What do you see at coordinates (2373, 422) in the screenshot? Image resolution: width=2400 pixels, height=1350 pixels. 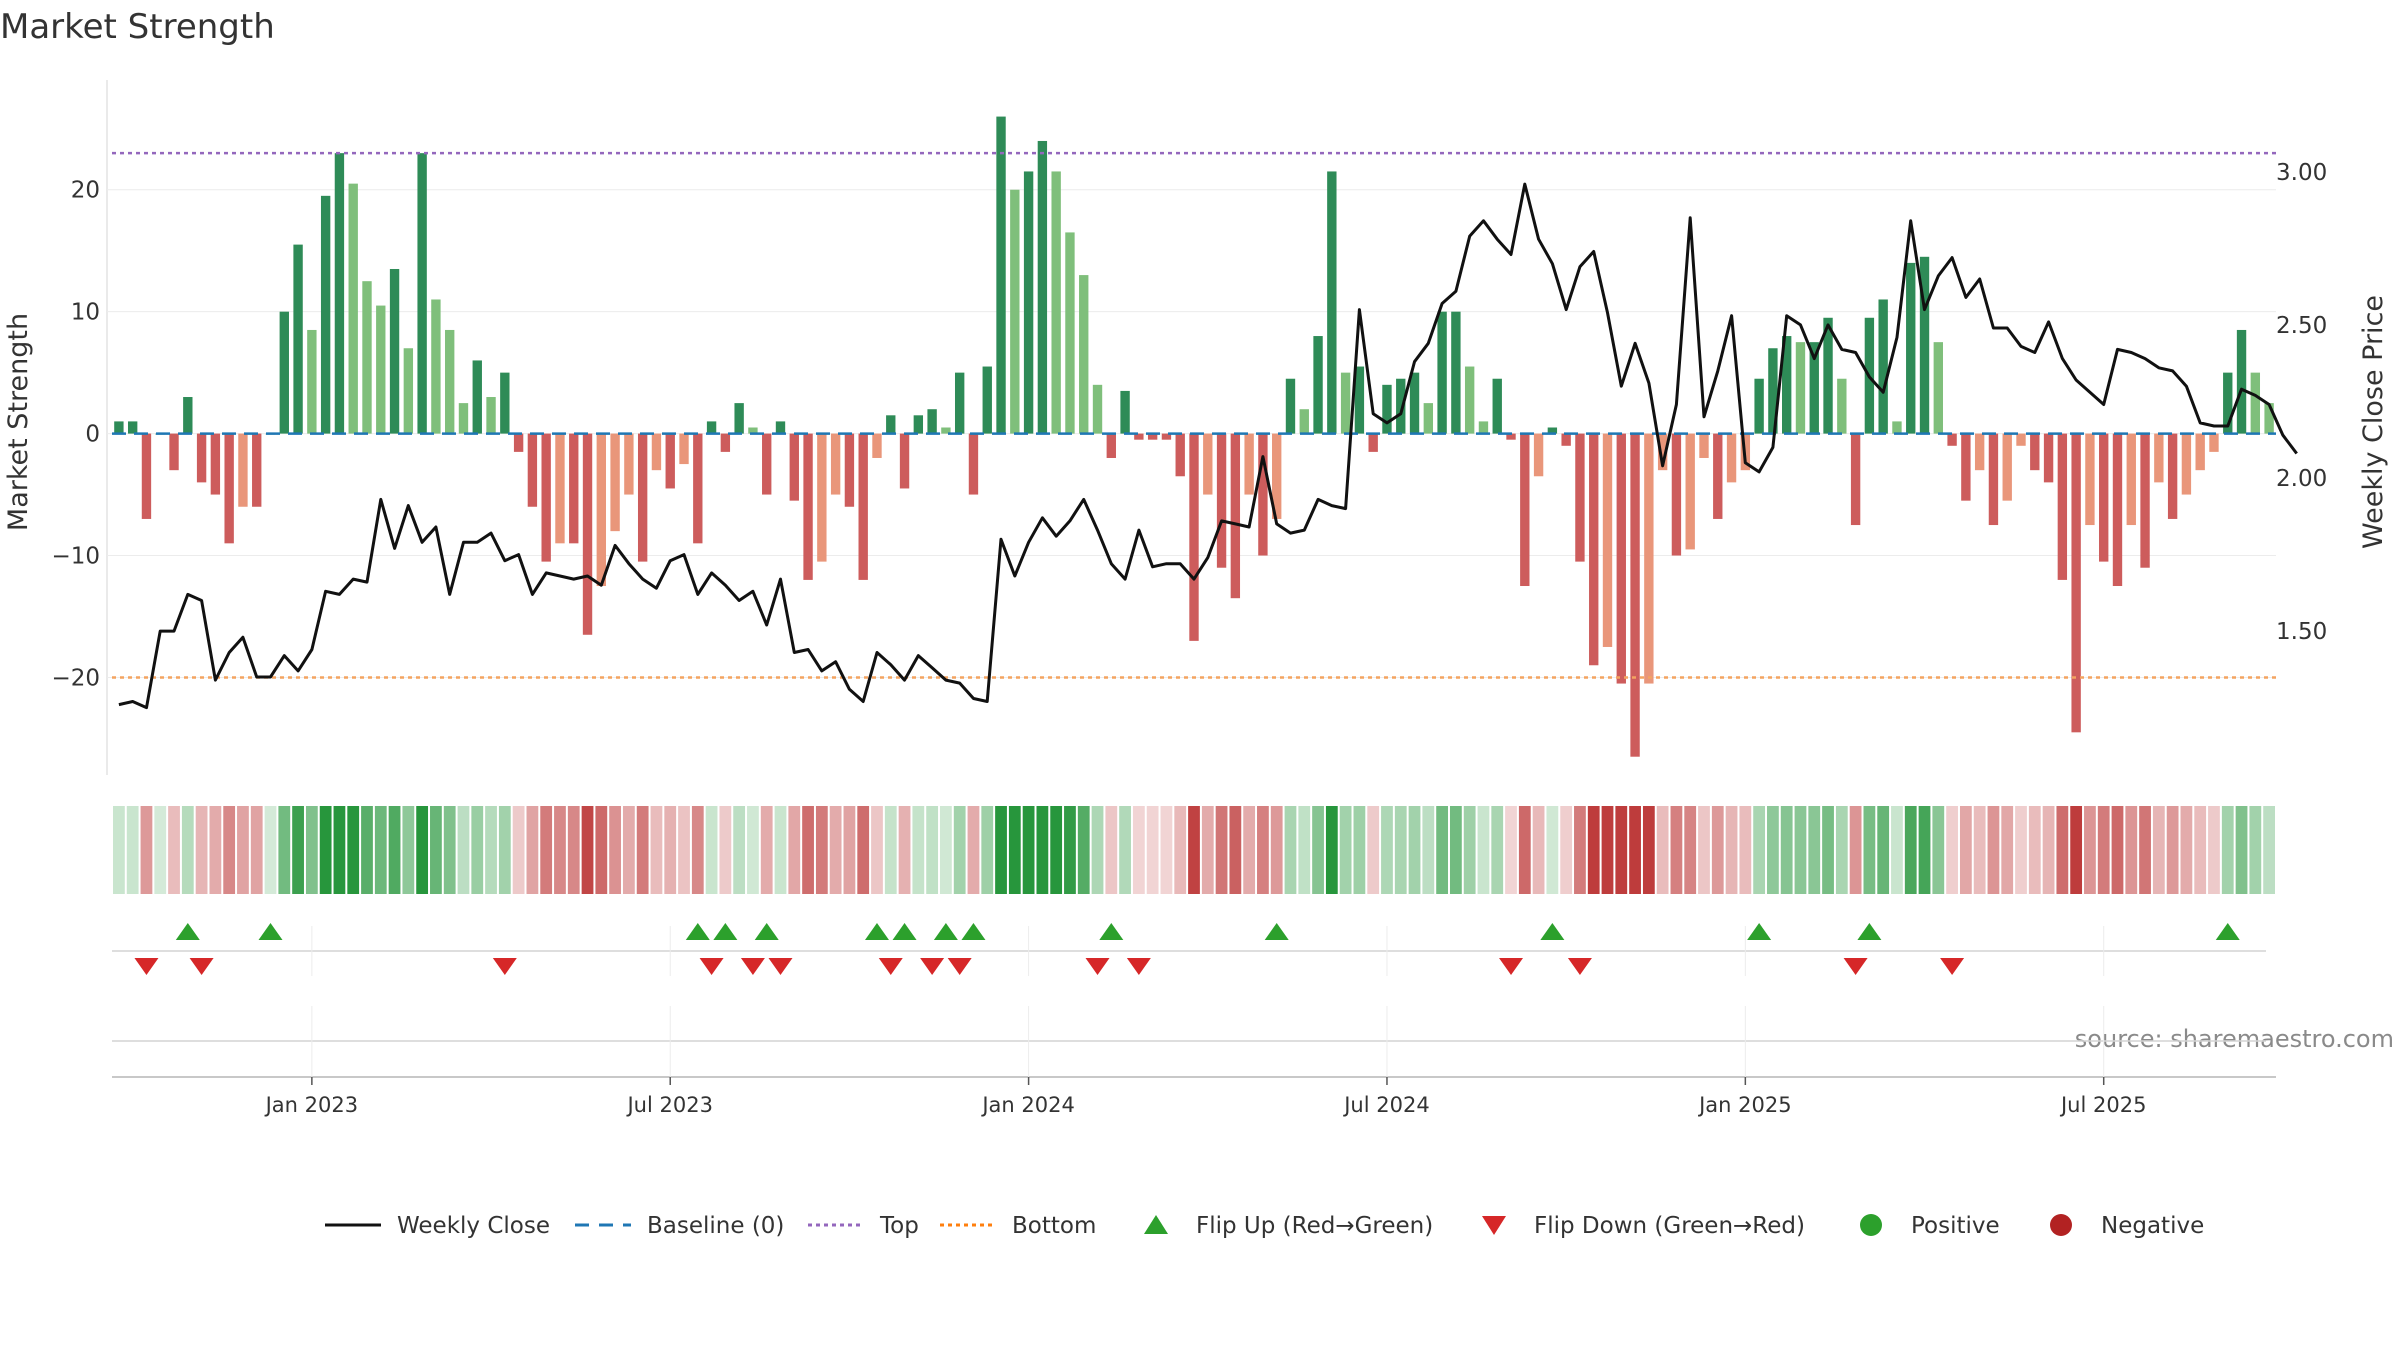 I see `right-axis-label: Weekly Close Price` at bounding box center [2373, 422].